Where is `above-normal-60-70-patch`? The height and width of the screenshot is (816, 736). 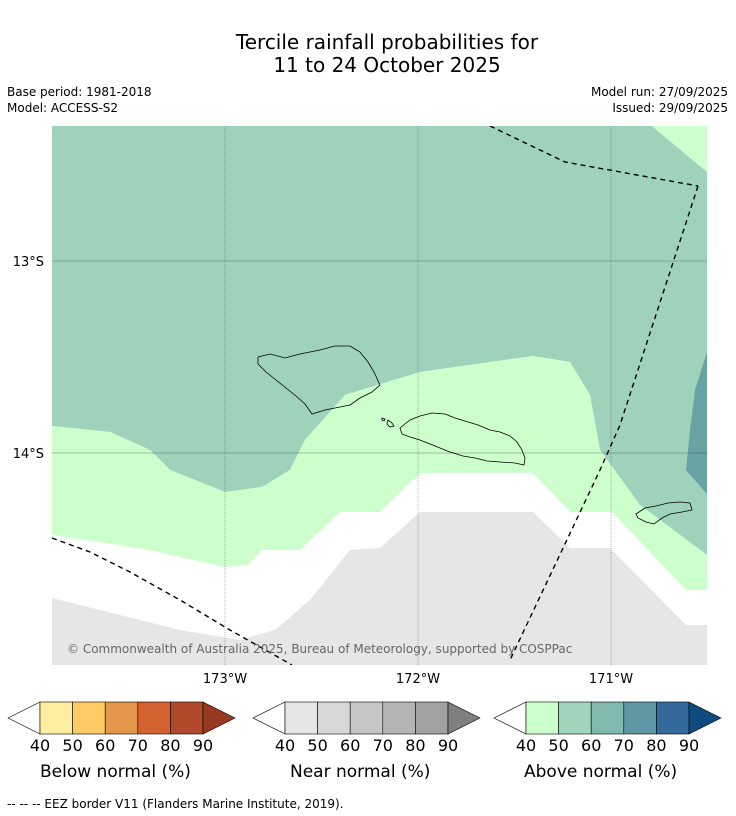
above-normal-60-70-patch is located at coordinates (696, 423).